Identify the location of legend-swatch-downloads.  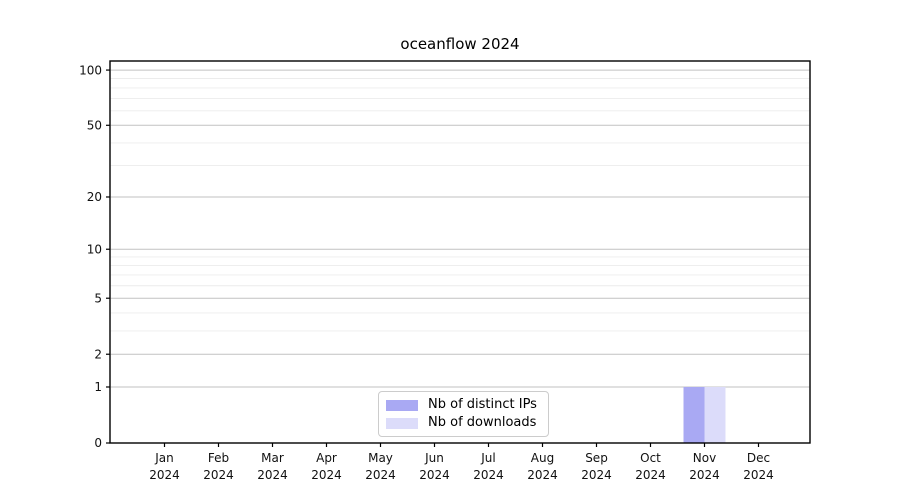
(402, 423).